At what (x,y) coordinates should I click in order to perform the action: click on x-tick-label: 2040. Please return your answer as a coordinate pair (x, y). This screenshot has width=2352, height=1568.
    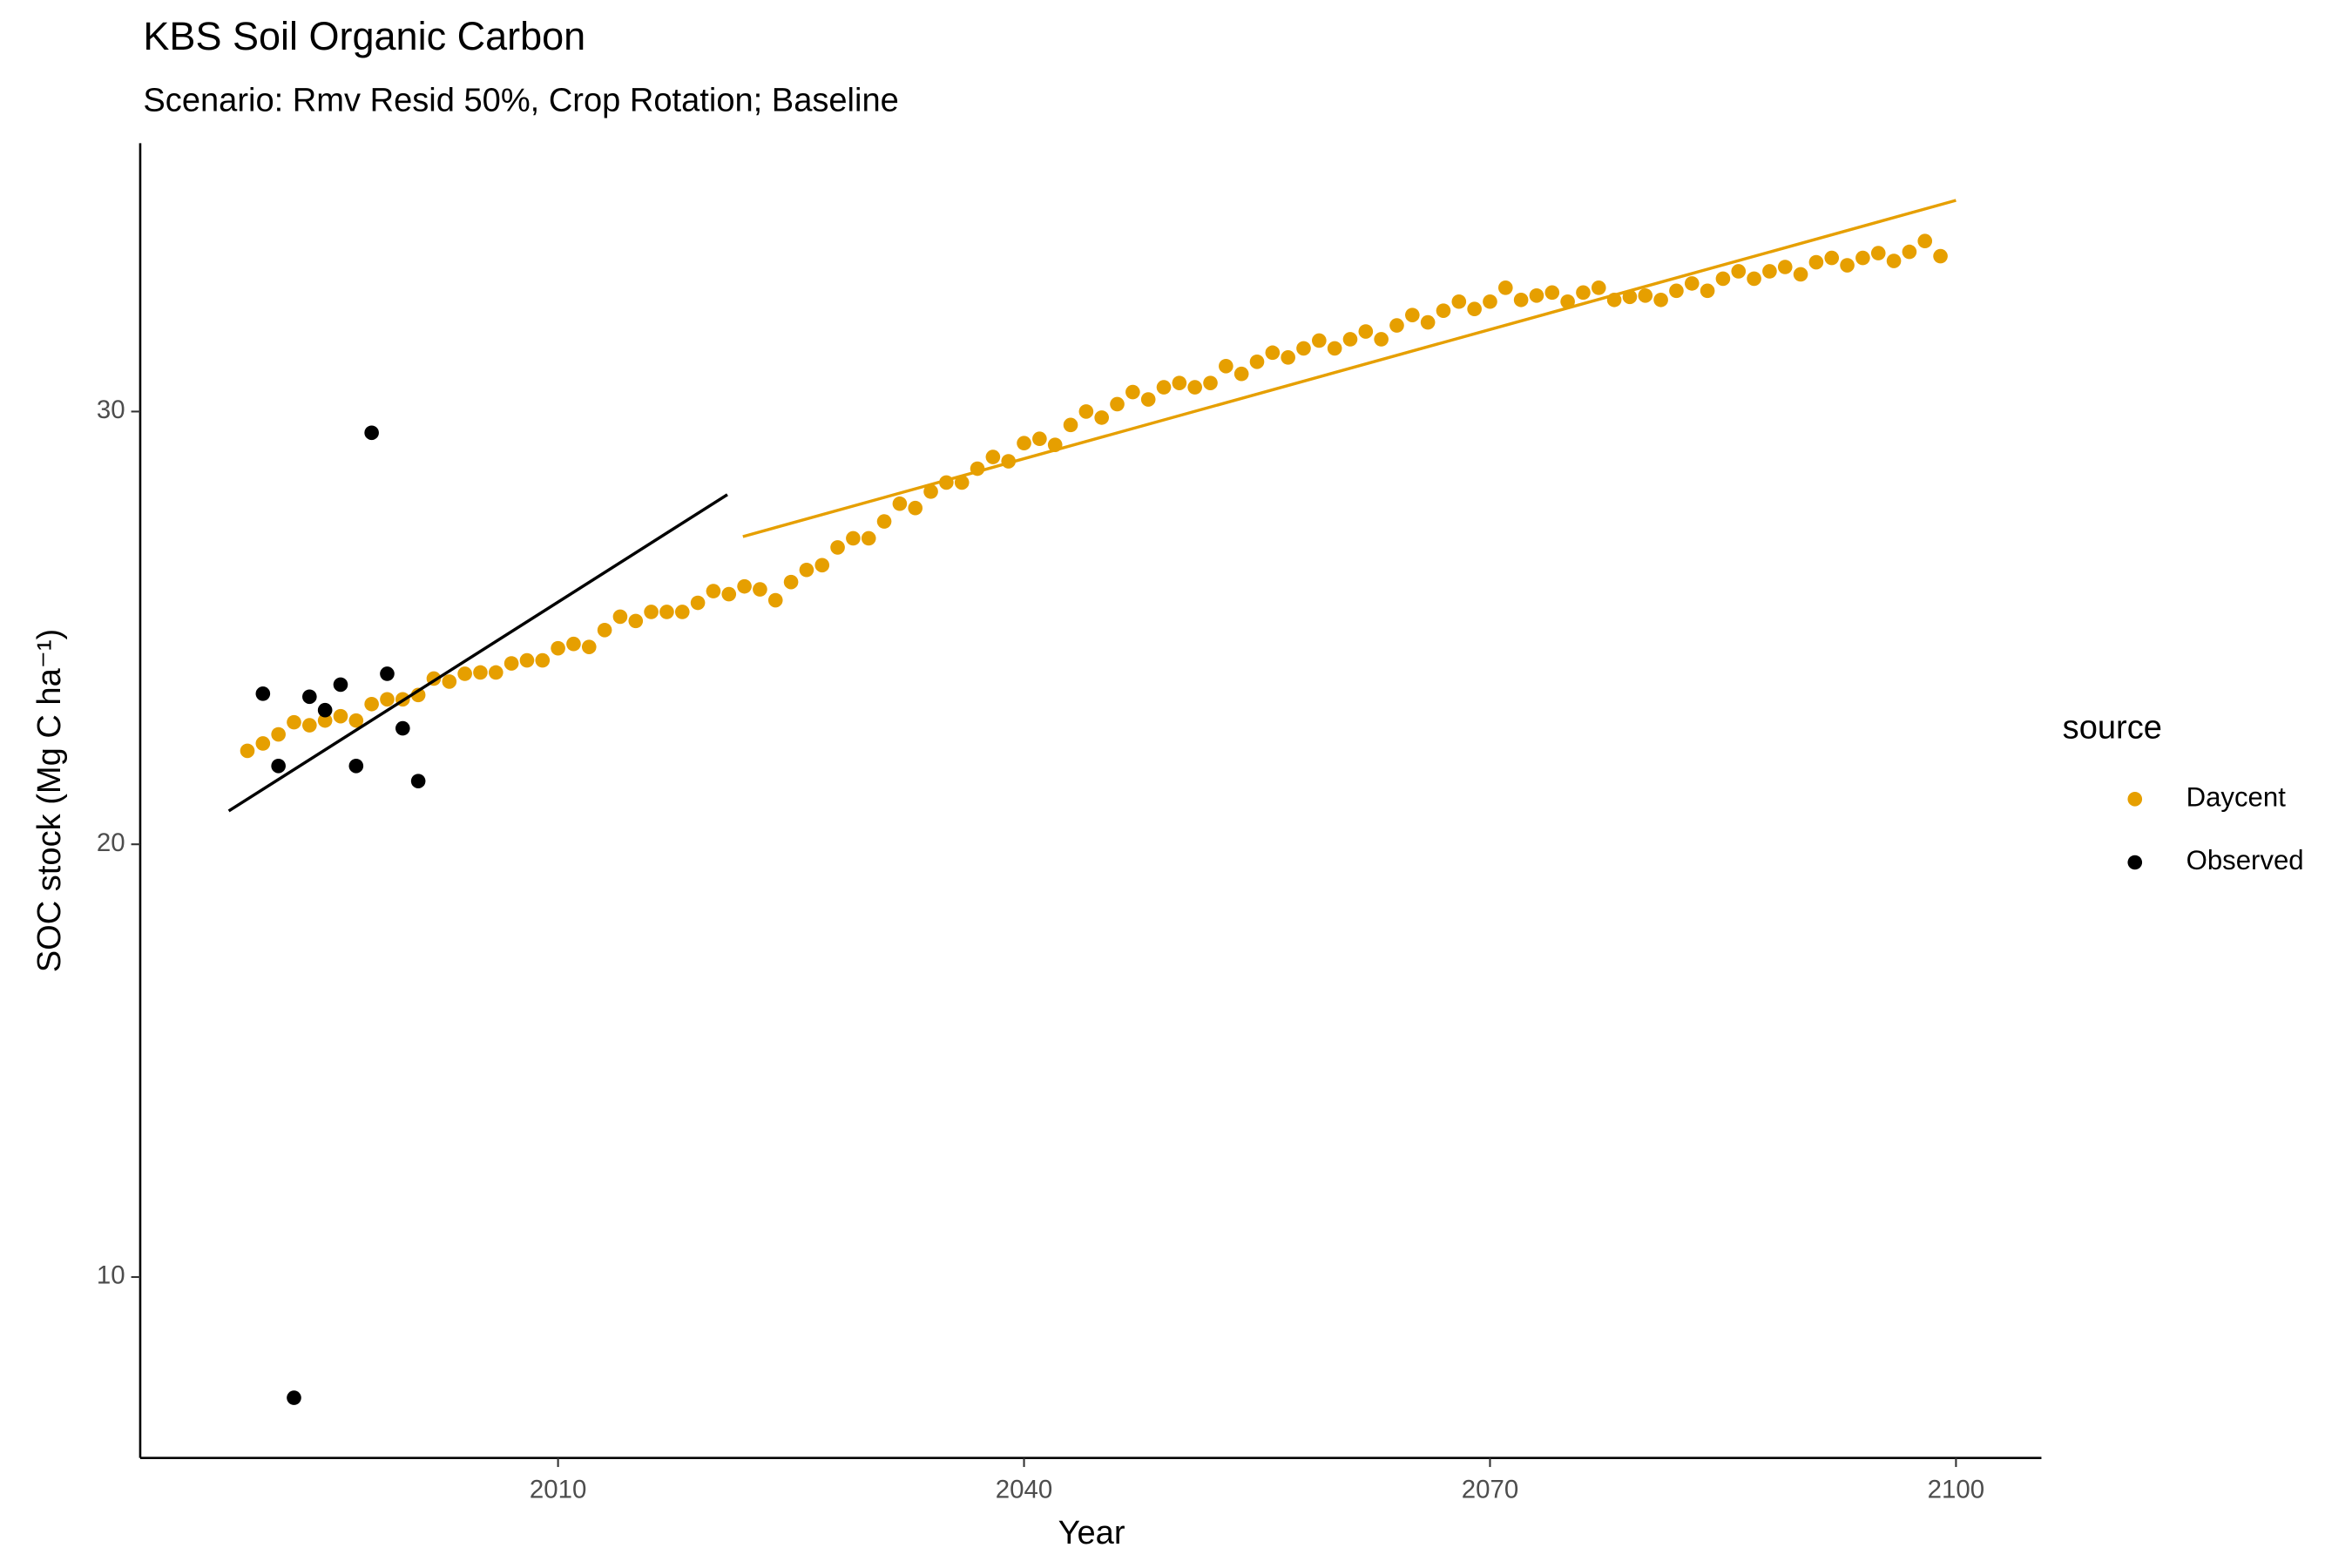
    Looking at the image, I should click on (1024, 1489).